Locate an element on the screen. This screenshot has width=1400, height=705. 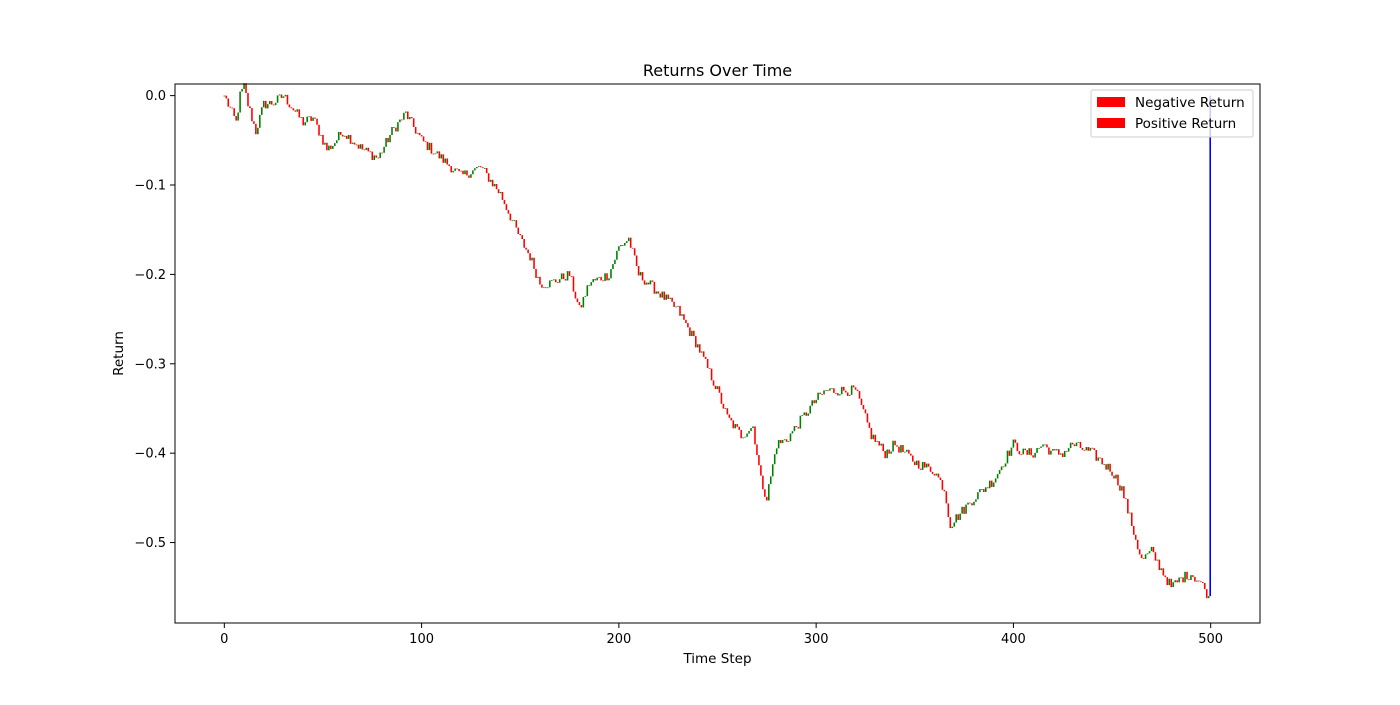
legend-swatch-positive is located at coordinates (1111, 123).